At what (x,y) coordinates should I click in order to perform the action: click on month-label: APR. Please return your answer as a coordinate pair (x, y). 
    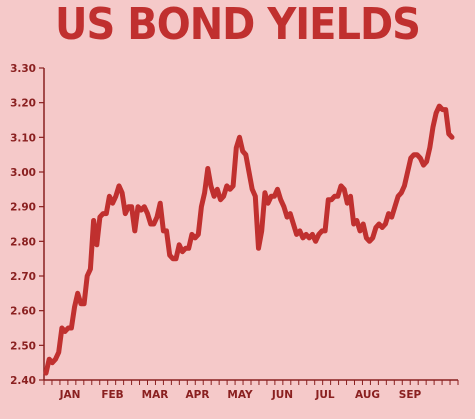
    Looking at the image, I should click on (198, 395).